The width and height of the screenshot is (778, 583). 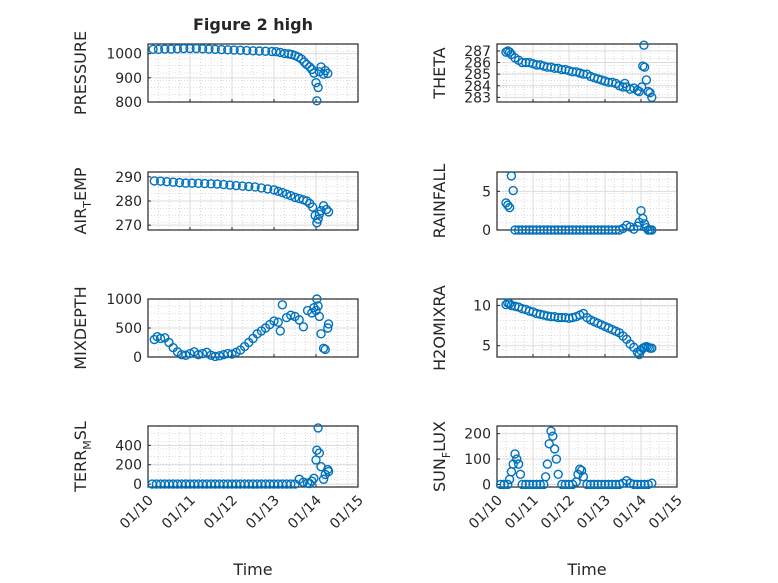 What do you see at coordinates (128, 329) in the screenshot?
I see `y-tick-label: 500` at bounding box center [128, 329].